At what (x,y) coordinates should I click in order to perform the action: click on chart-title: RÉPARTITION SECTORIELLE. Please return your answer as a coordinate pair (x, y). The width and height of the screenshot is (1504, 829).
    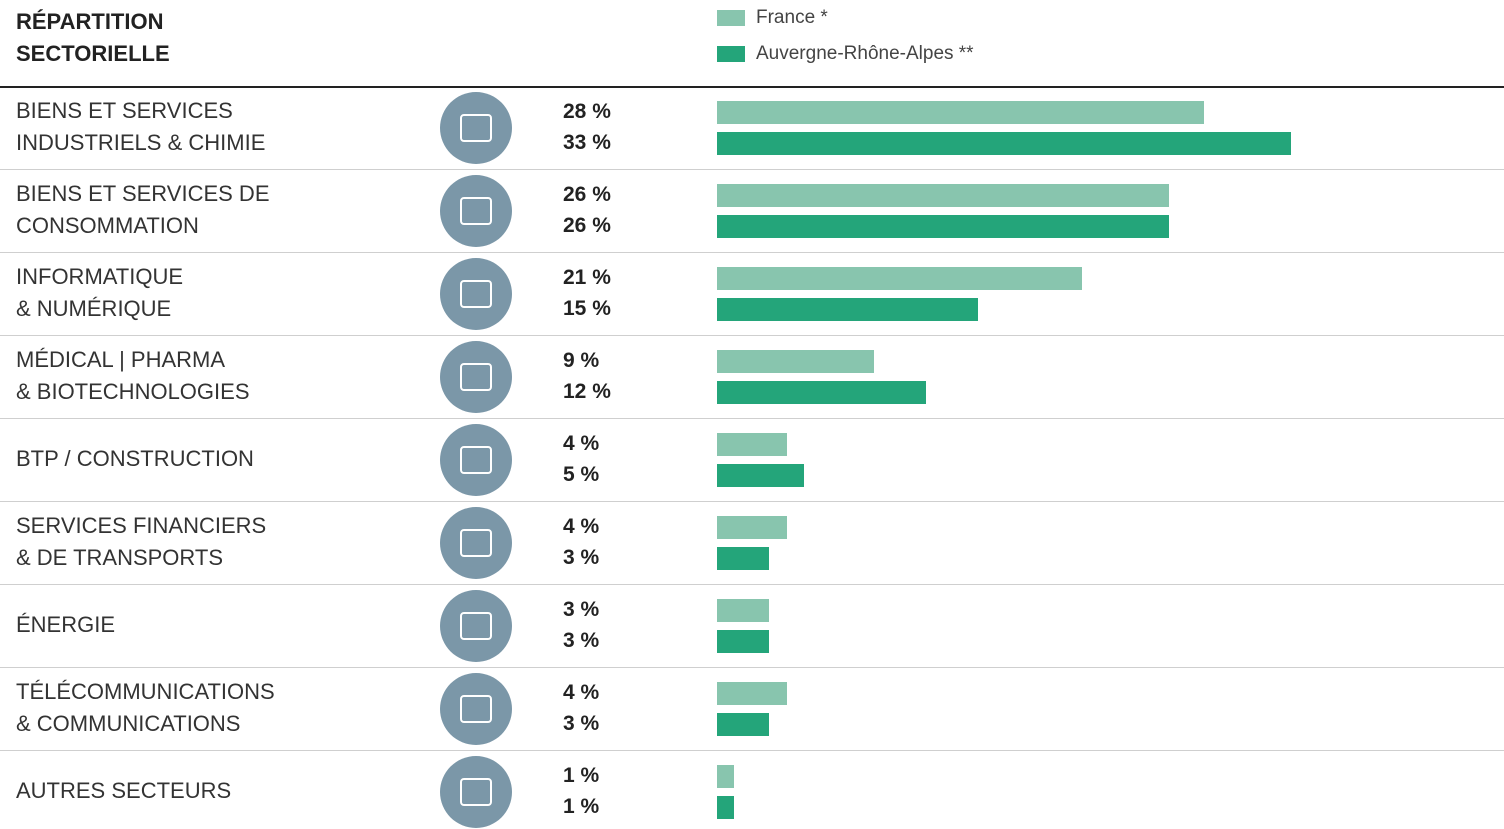
    Looking at the image, I should click on (93, 37).